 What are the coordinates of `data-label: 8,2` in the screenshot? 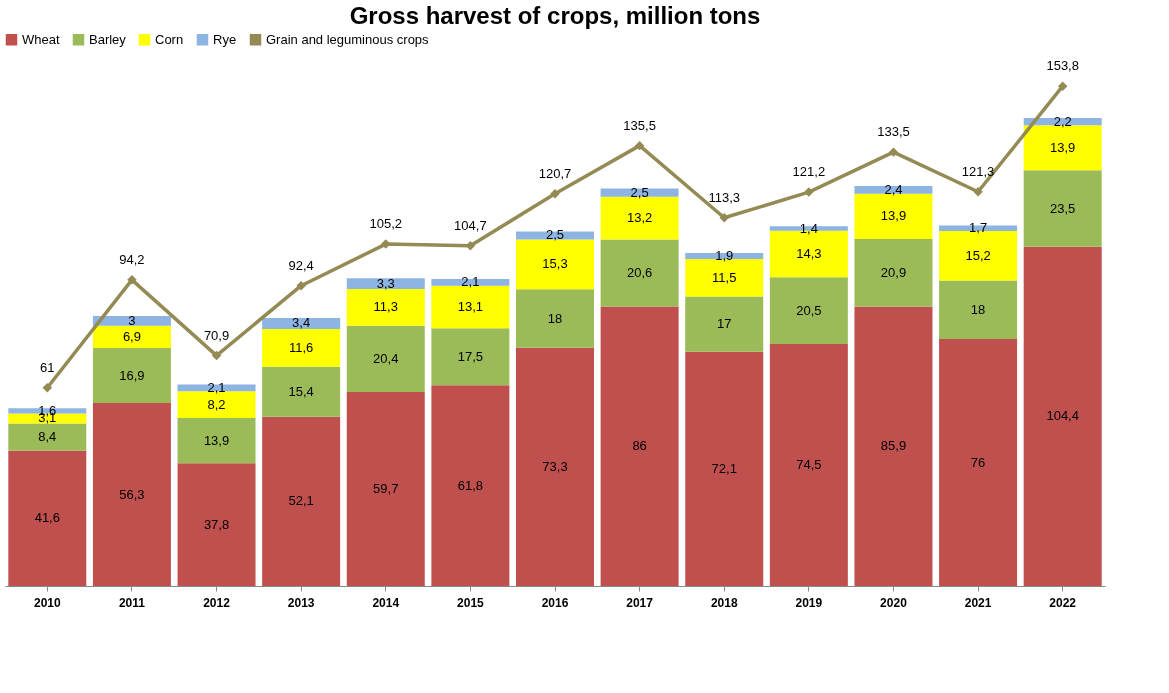 It's located at (216, 404).